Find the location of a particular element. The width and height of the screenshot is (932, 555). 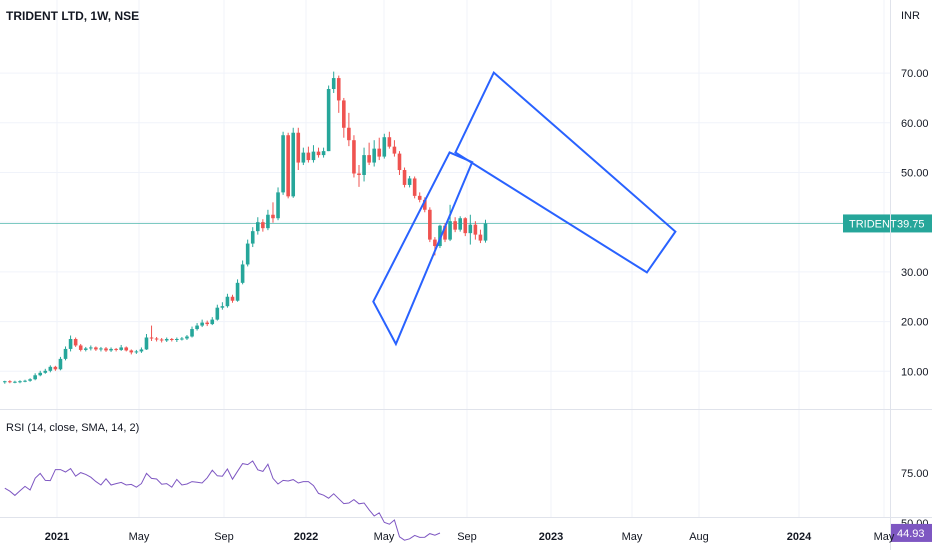

symbol-title: TRIDENT LTD, 1W, NSE is located at coordinates (73, 16).